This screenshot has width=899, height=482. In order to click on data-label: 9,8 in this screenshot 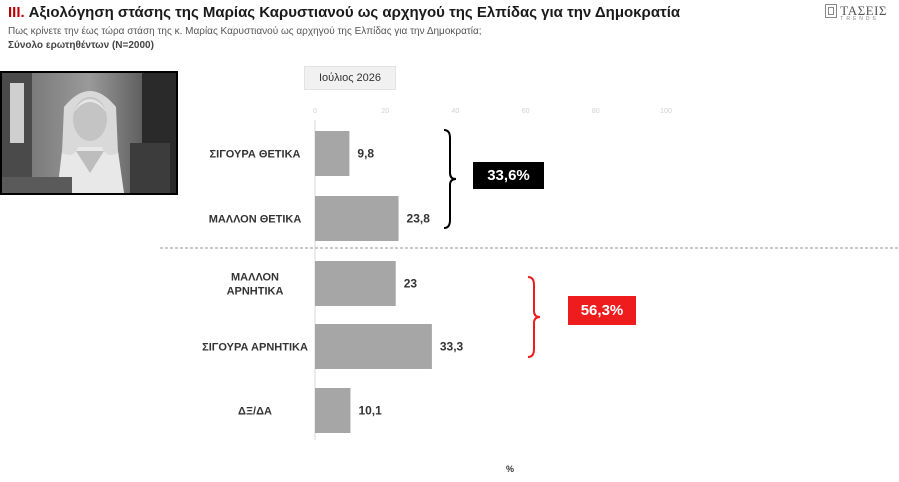, I will do `click(365, 154)`.